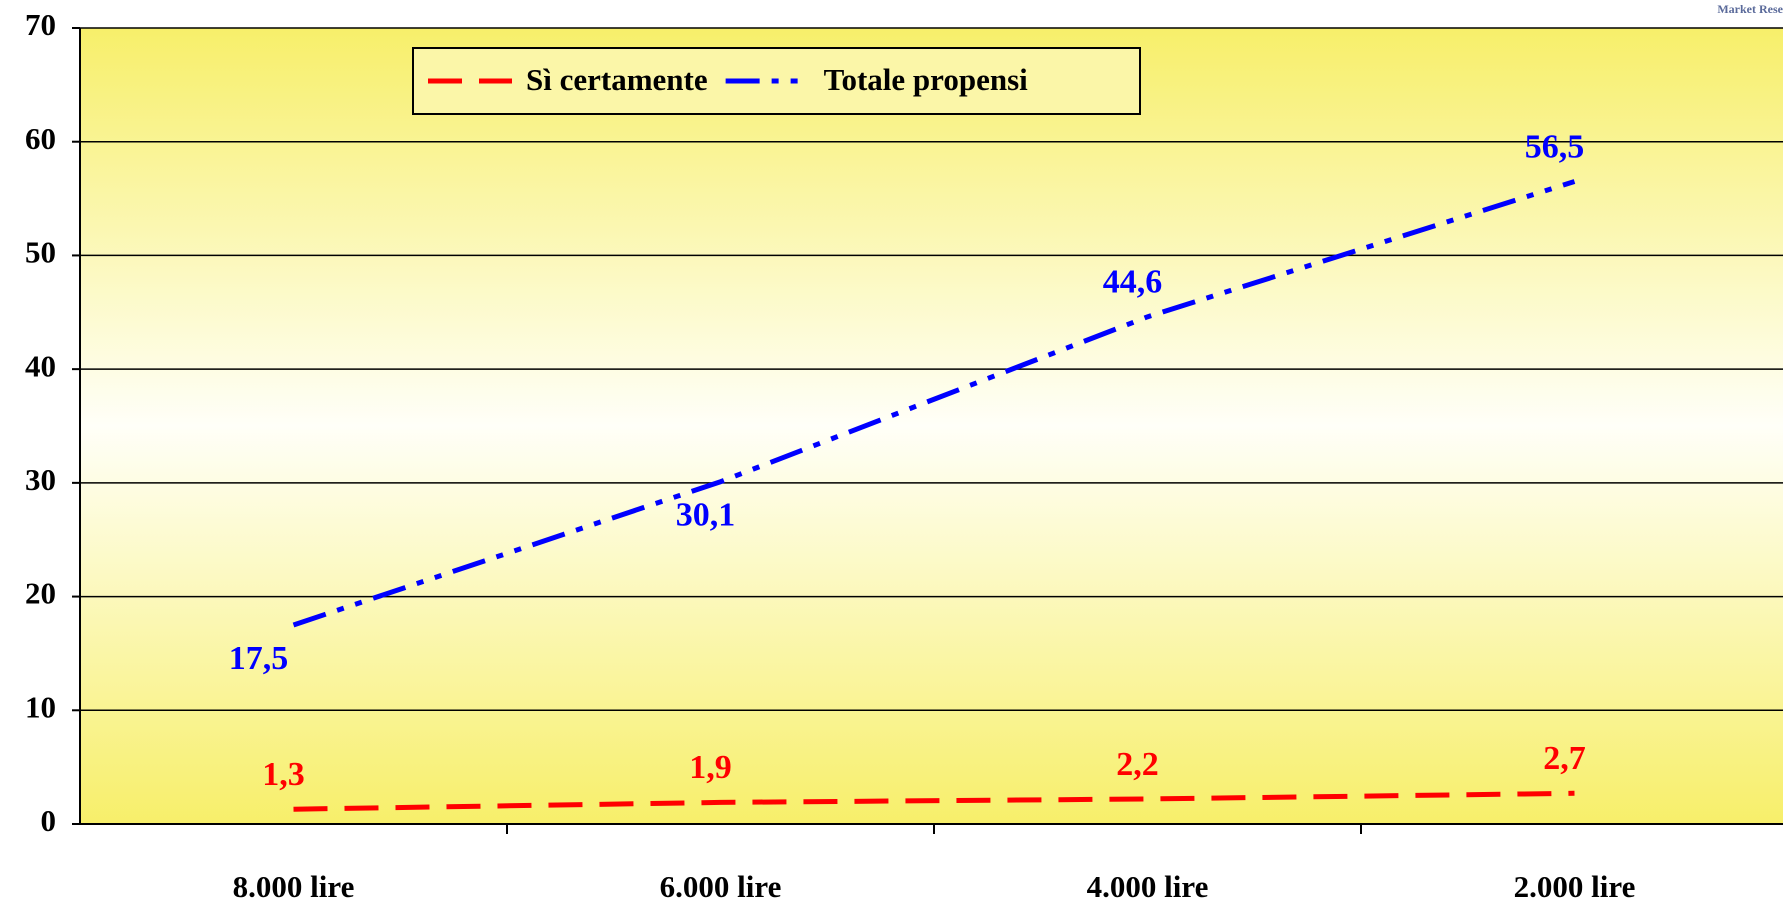  Describe the element at coordinates (721, 886) in the screenshot. I see `x-tick-label: 6.000 lire` at that location.